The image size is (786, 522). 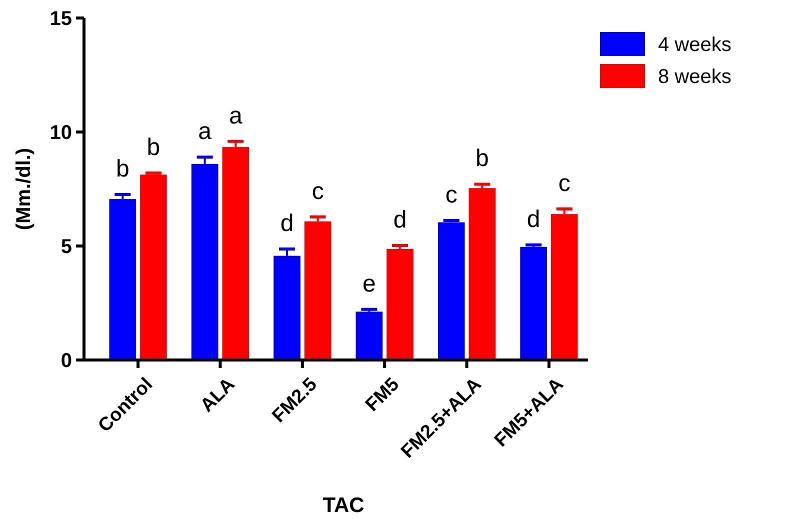 What do you see at coordinates (695, 77) in the screenshot?
I see `legend-label: 8 weeks` at bounding box center [695, 77].